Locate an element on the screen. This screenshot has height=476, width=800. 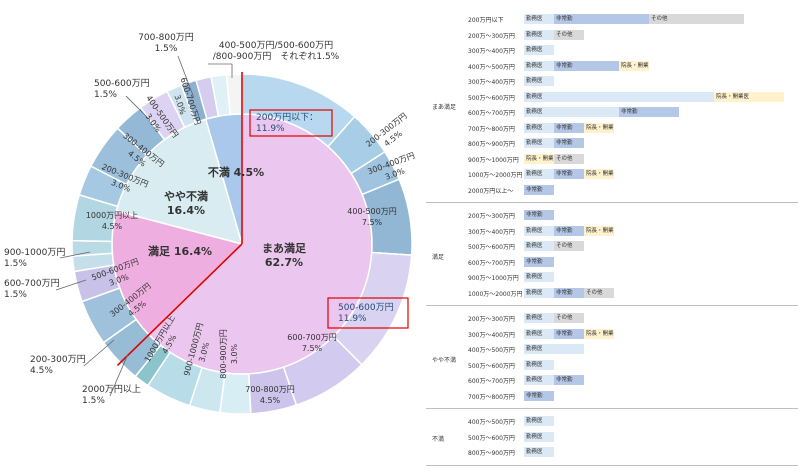
callout-label: 400-500万円/500-600万円/800-900万円 それぞれ1.5% is located at coordinates (276, 51).